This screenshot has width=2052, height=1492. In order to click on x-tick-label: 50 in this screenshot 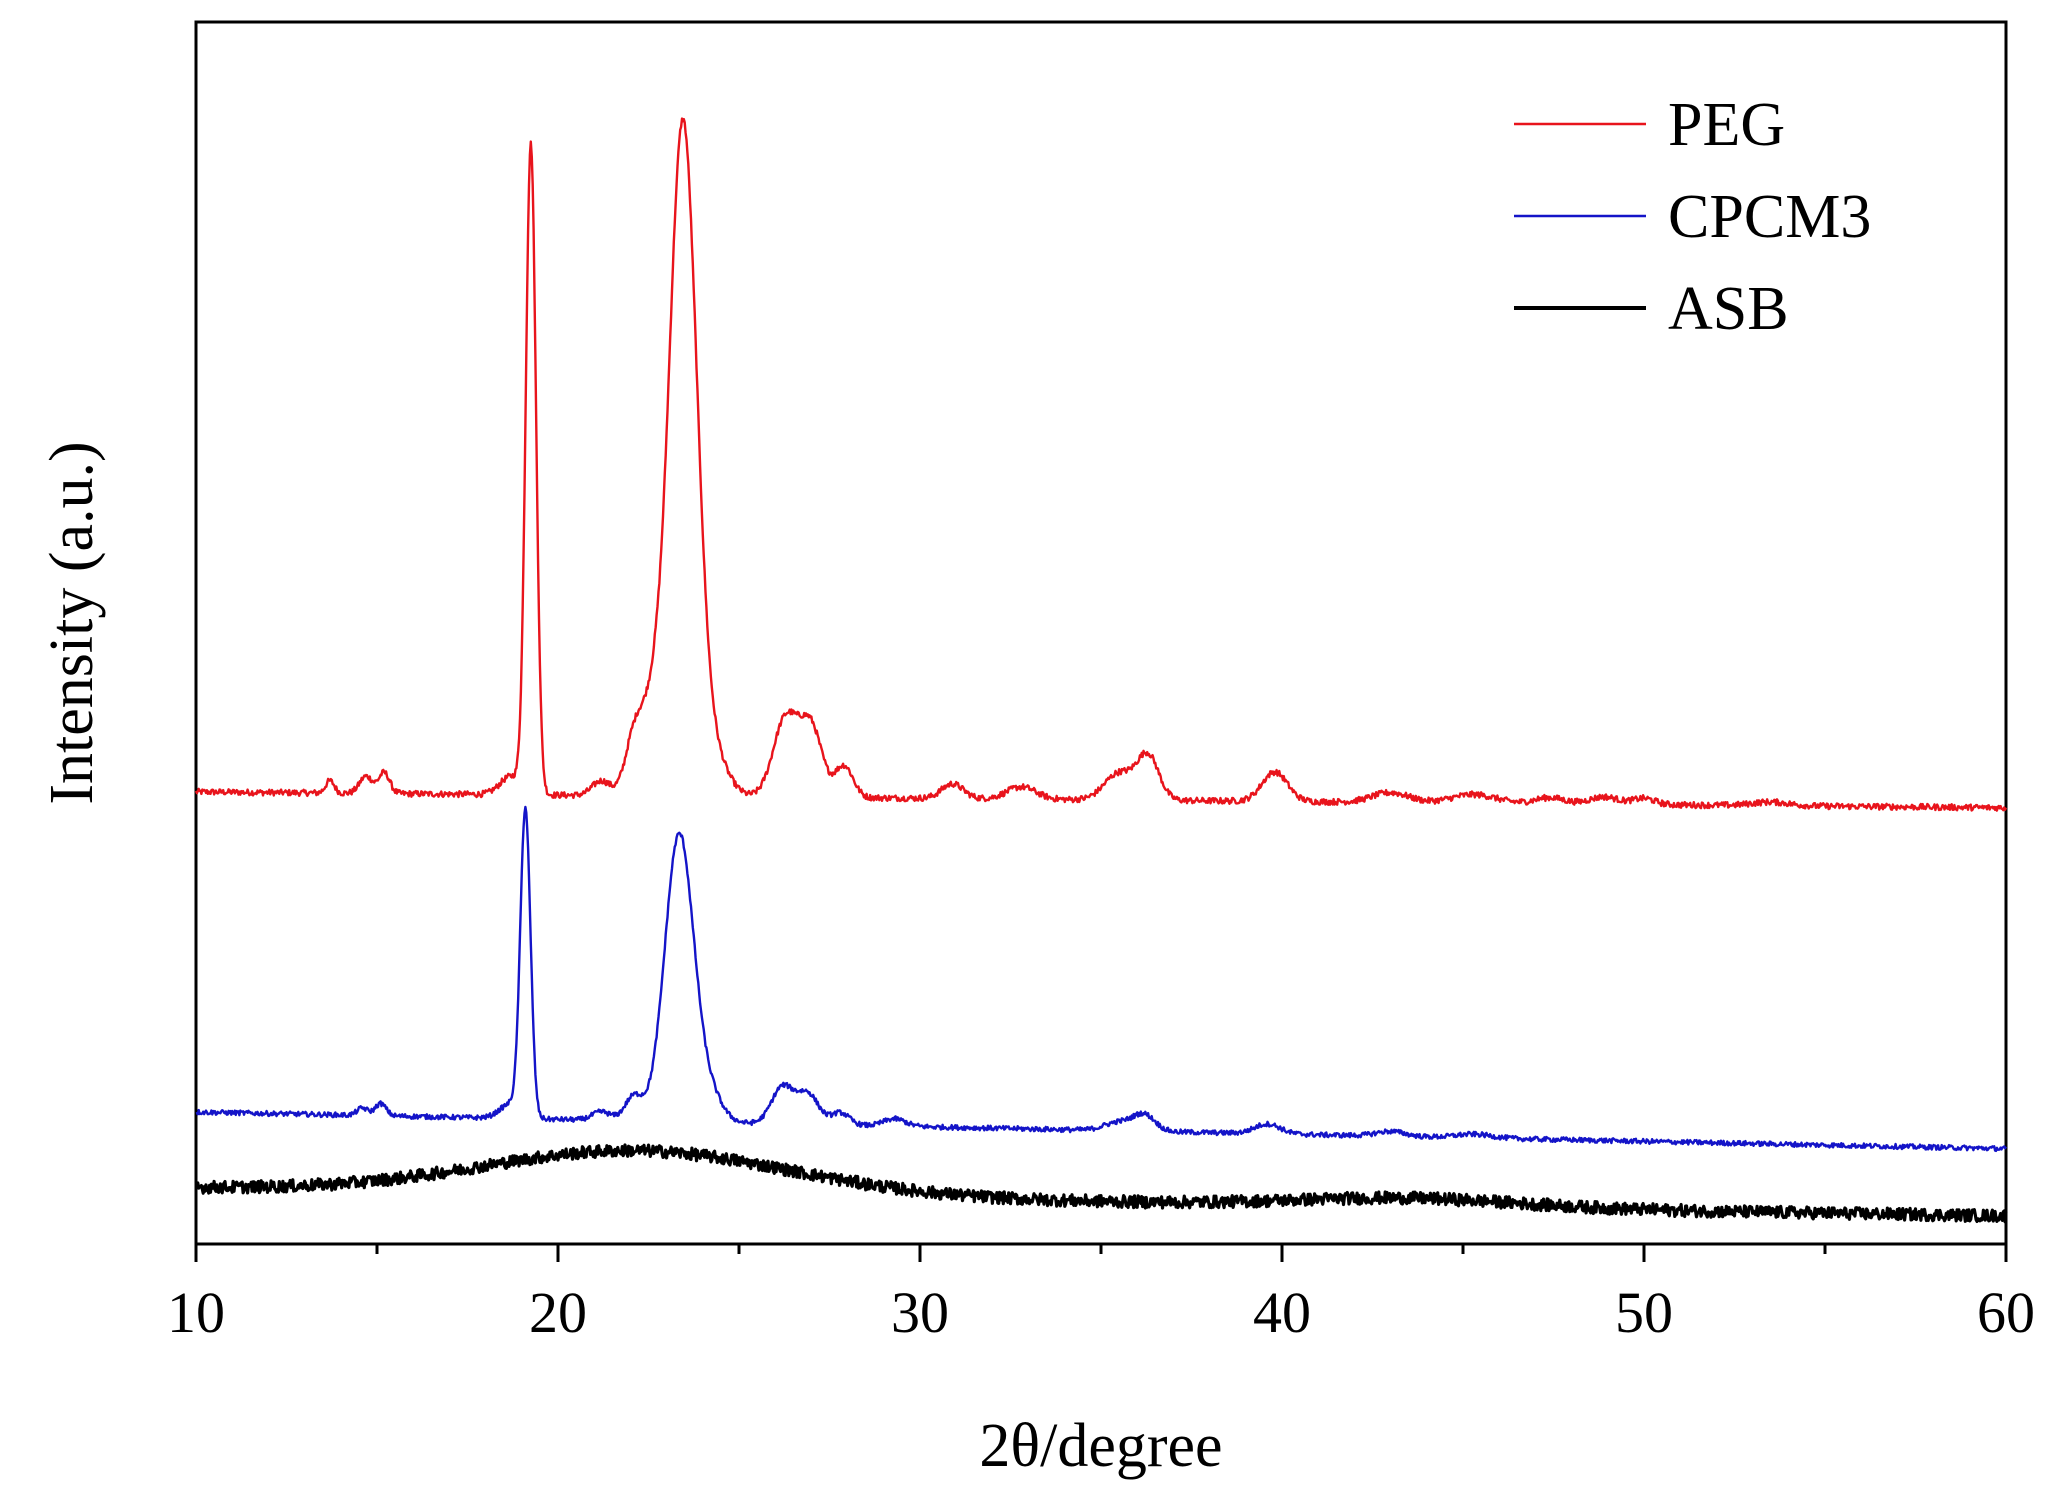, I will do `click(1644, 1312)`.